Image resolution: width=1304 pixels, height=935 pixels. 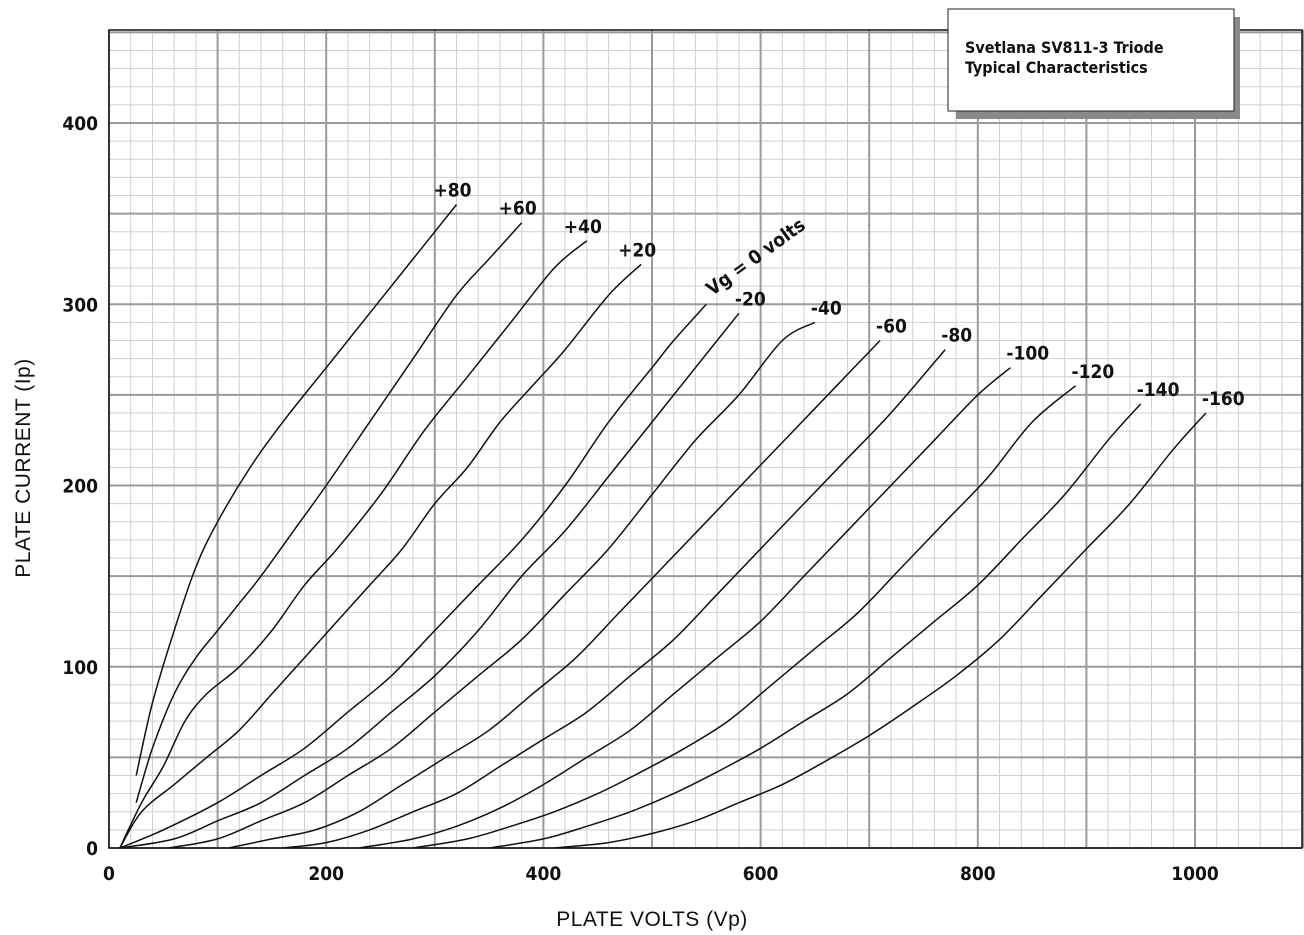 What do you see at coordinates (518, 209) in the screenshot?
I see `curve-label: +60` at bounding box center [518, 209].